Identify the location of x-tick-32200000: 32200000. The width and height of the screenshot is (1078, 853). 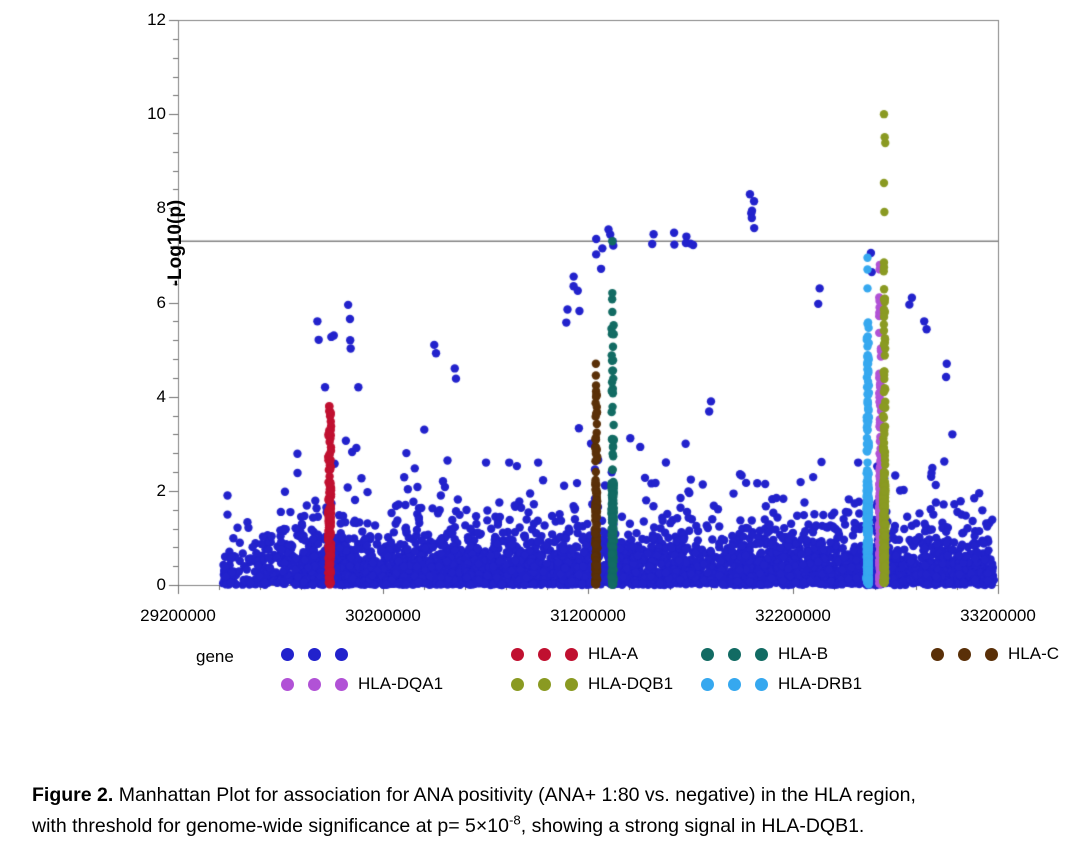
(793, 615).